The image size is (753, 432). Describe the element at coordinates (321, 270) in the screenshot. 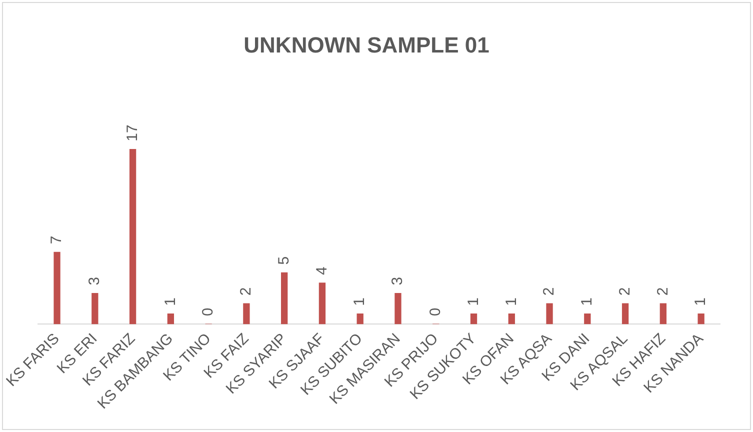

I see `data-label: 4` at that location.